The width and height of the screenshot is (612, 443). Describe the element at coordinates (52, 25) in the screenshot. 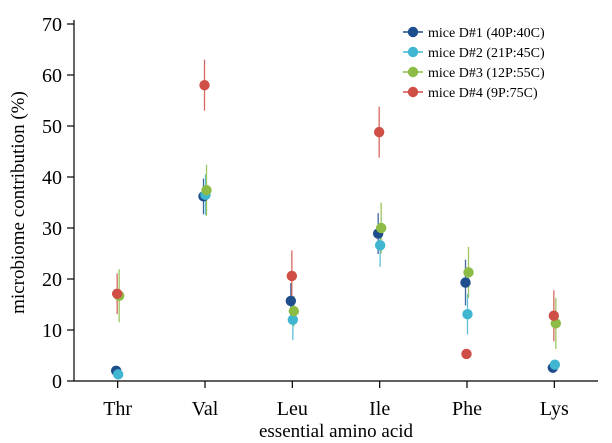

I see `y-tick-label: 70` at that location.